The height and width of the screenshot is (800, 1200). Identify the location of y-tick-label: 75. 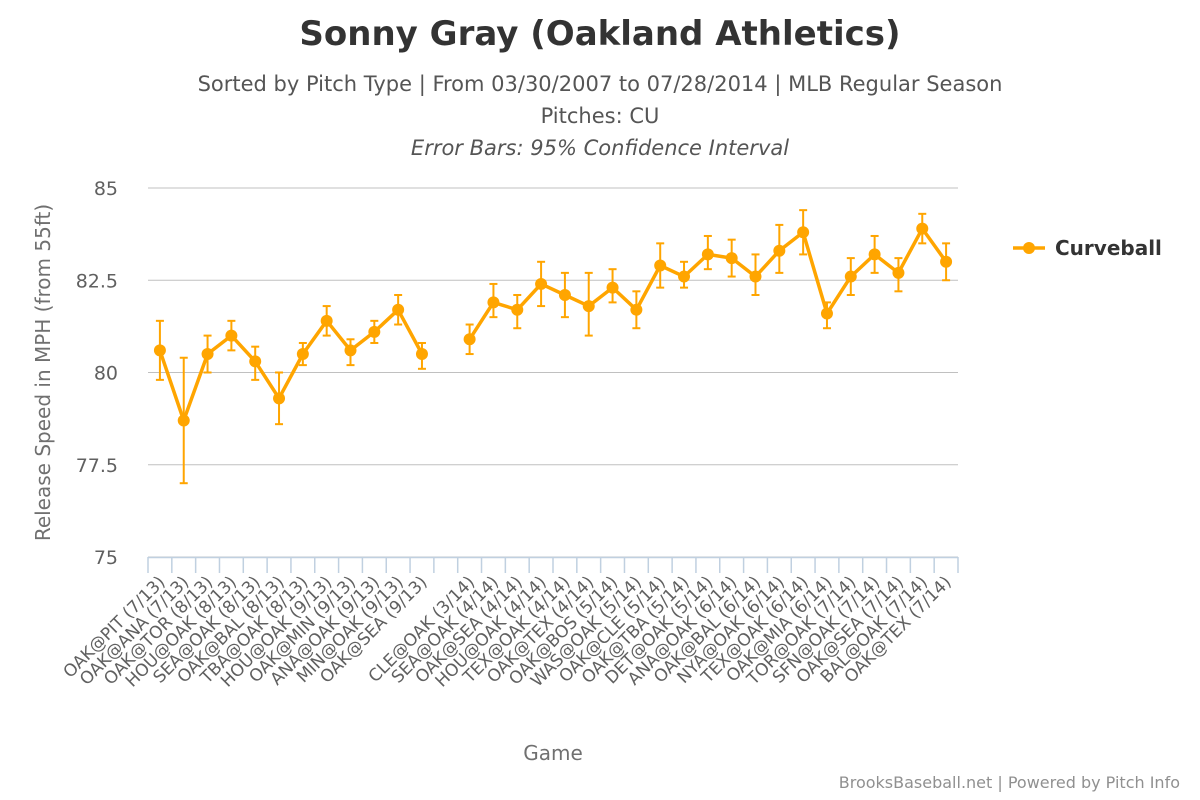
(106, 558).